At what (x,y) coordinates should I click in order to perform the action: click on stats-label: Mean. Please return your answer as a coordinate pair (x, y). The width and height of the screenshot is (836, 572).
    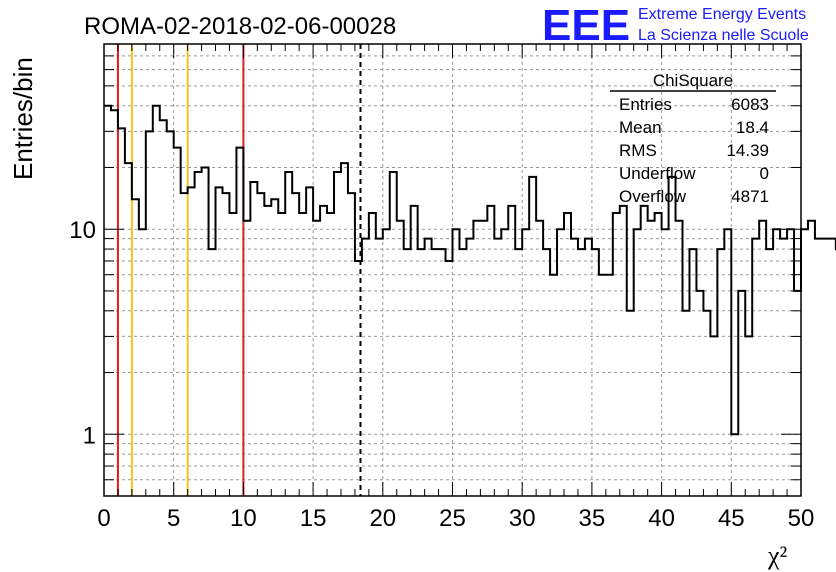
    Looking at the image, I should click on (640, 127).